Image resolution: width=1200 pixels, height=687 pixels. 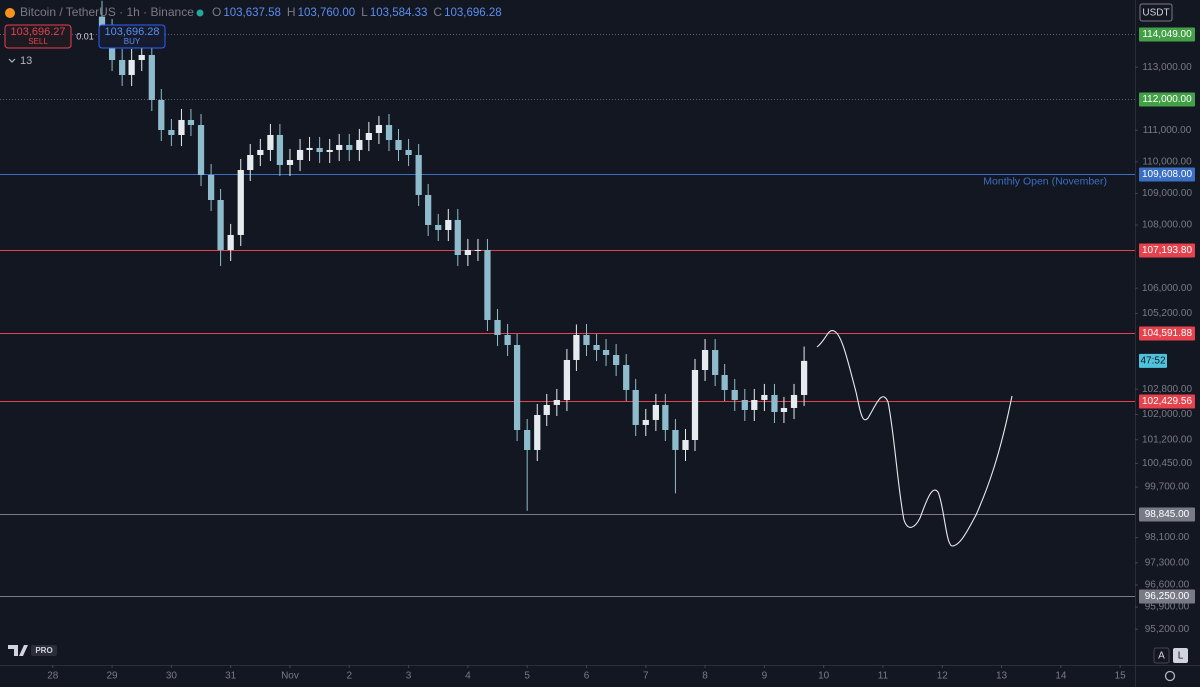 What do you see at coordinates (231, 676) in the screenshot?
I see `x-tick-label: 31` at bounding box center [231, 676].